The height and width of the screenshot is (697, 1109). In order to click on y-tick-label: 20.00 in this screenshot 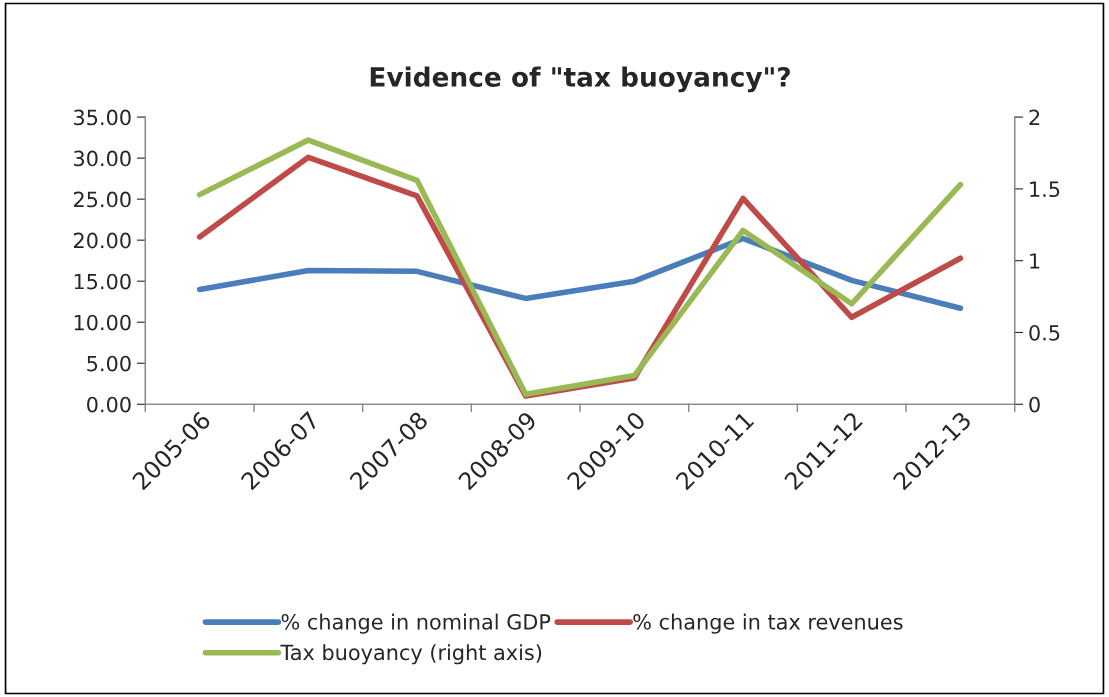, I will do `click(102, 240)`.